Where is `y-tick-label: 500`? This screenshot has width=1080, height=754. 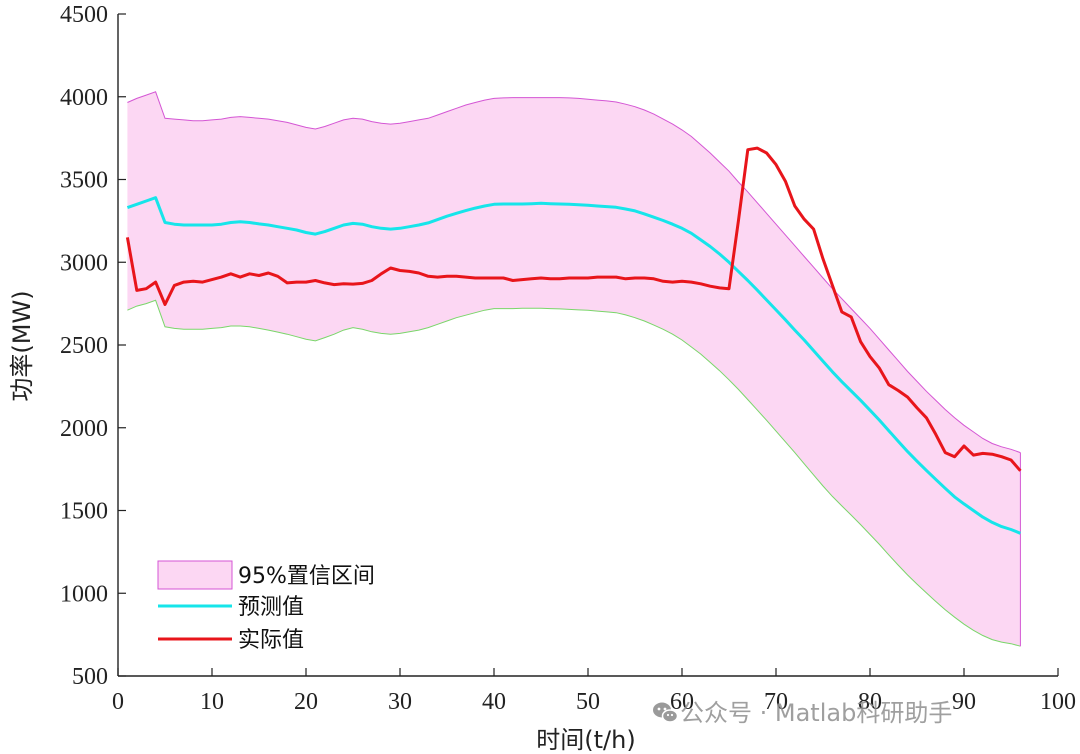
y-tick-label: 500 is located at coordinates (90, 677).